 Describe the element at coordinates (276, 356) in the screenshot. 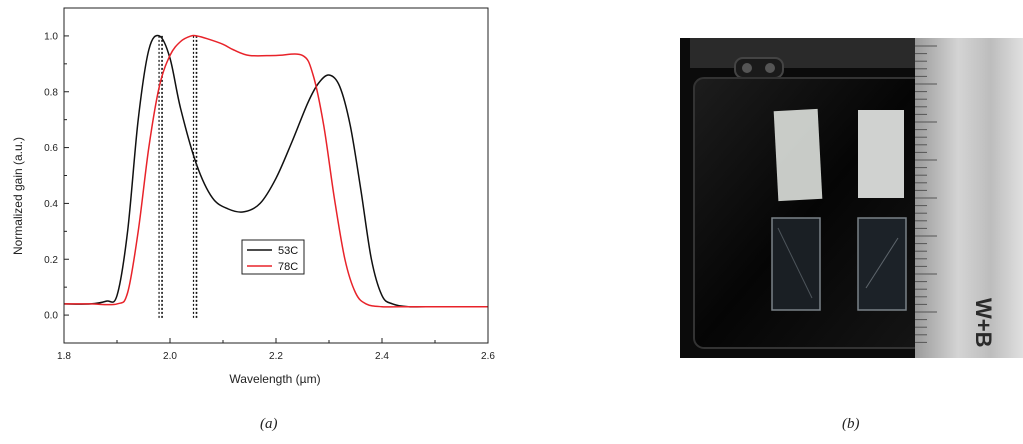

I see `x-tick-label: 2.2` at that location.